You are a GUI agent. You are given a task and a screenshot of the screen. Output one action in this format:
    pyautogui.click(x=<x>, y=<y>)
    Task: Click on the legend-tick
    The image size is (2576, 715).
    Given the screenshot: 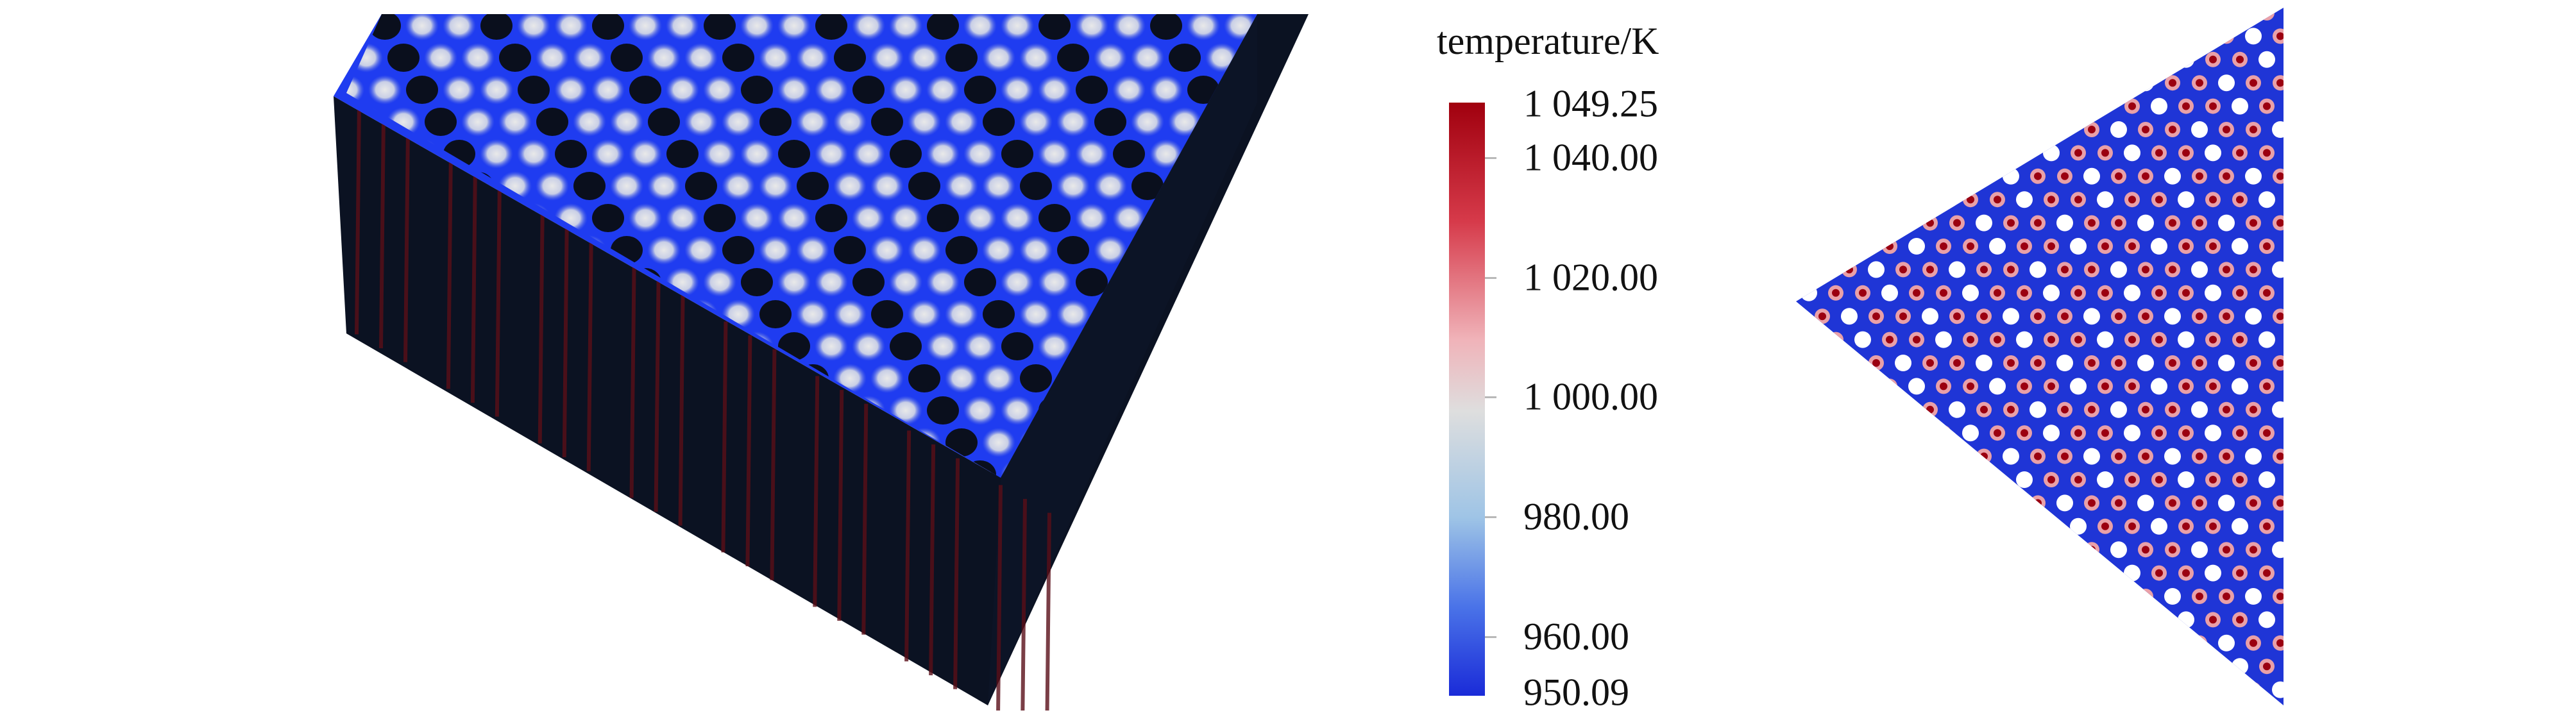 What is the action you would take?
    pyautogui.click(x=1490, y=517)
    